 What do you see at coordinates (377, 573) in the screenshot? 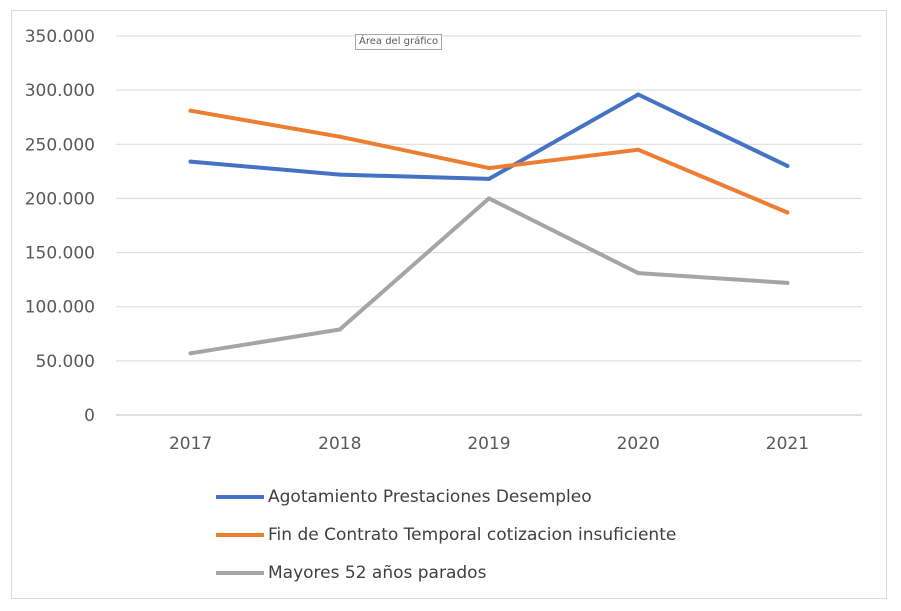
I see `legend-label: Mayores 52 años parados` at bounding box center [377, 573].